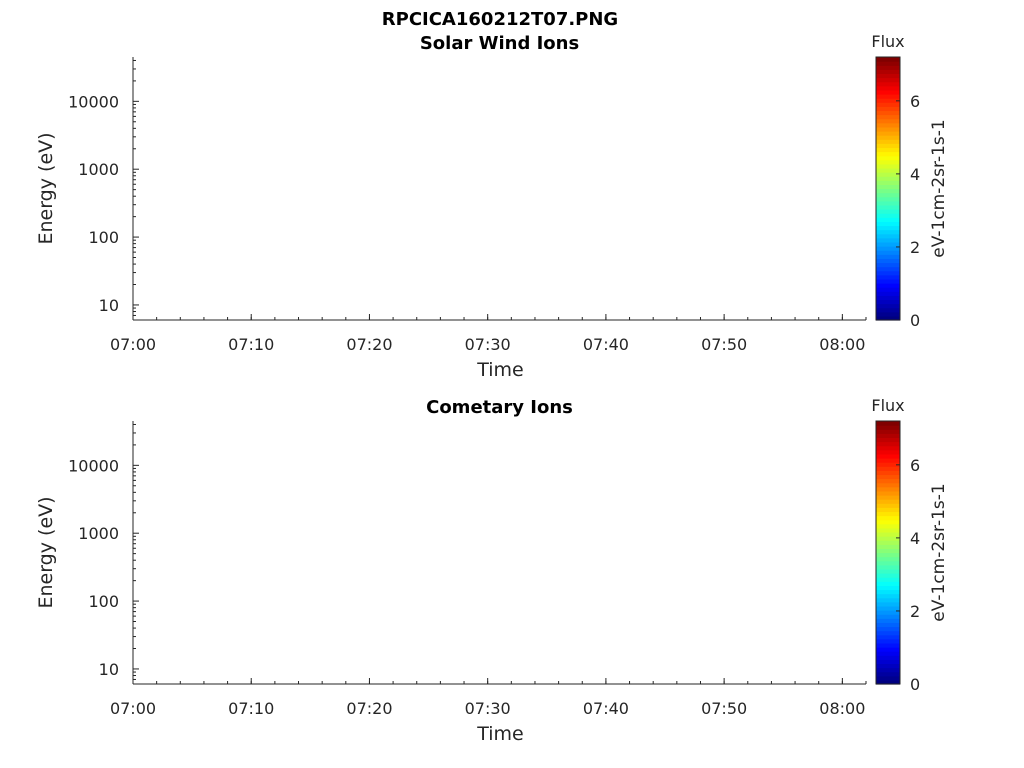  What do you see at coordinates (842, 344) in the screenshot?
I see `x-tick-label: 08:00` at bounding box center [842, 344].